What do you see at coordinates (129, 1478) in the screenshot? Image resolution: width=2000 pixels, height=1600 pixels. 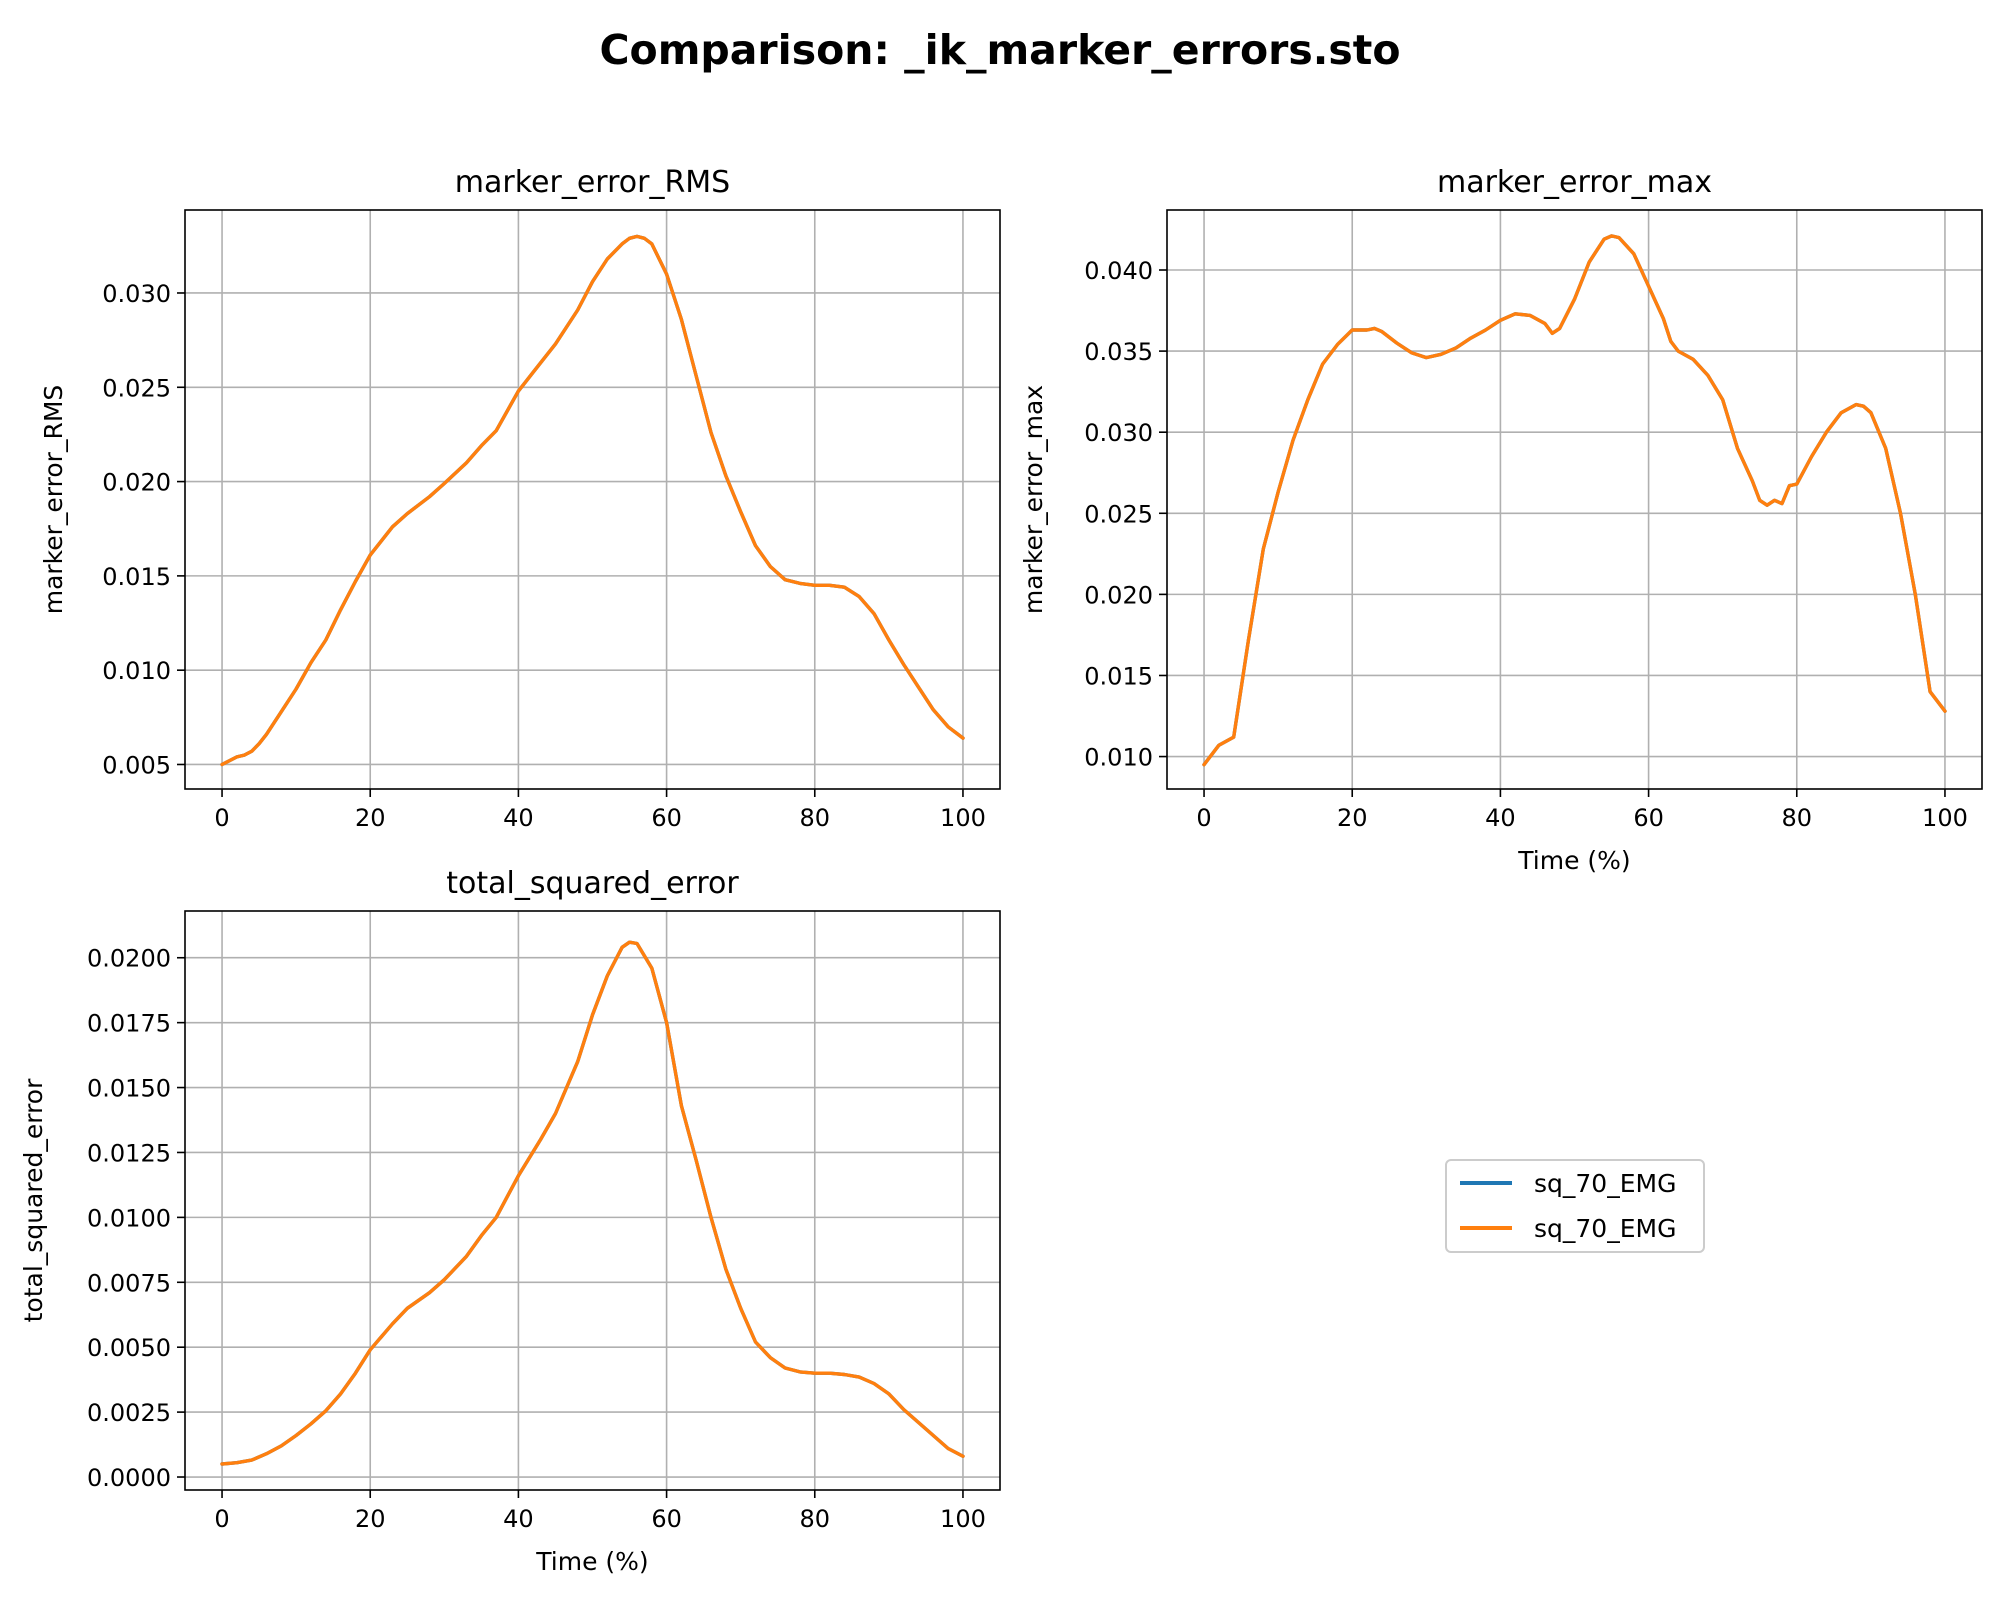 I see `y-tick-label: 0.0000` at bounding box center [129, 1478].